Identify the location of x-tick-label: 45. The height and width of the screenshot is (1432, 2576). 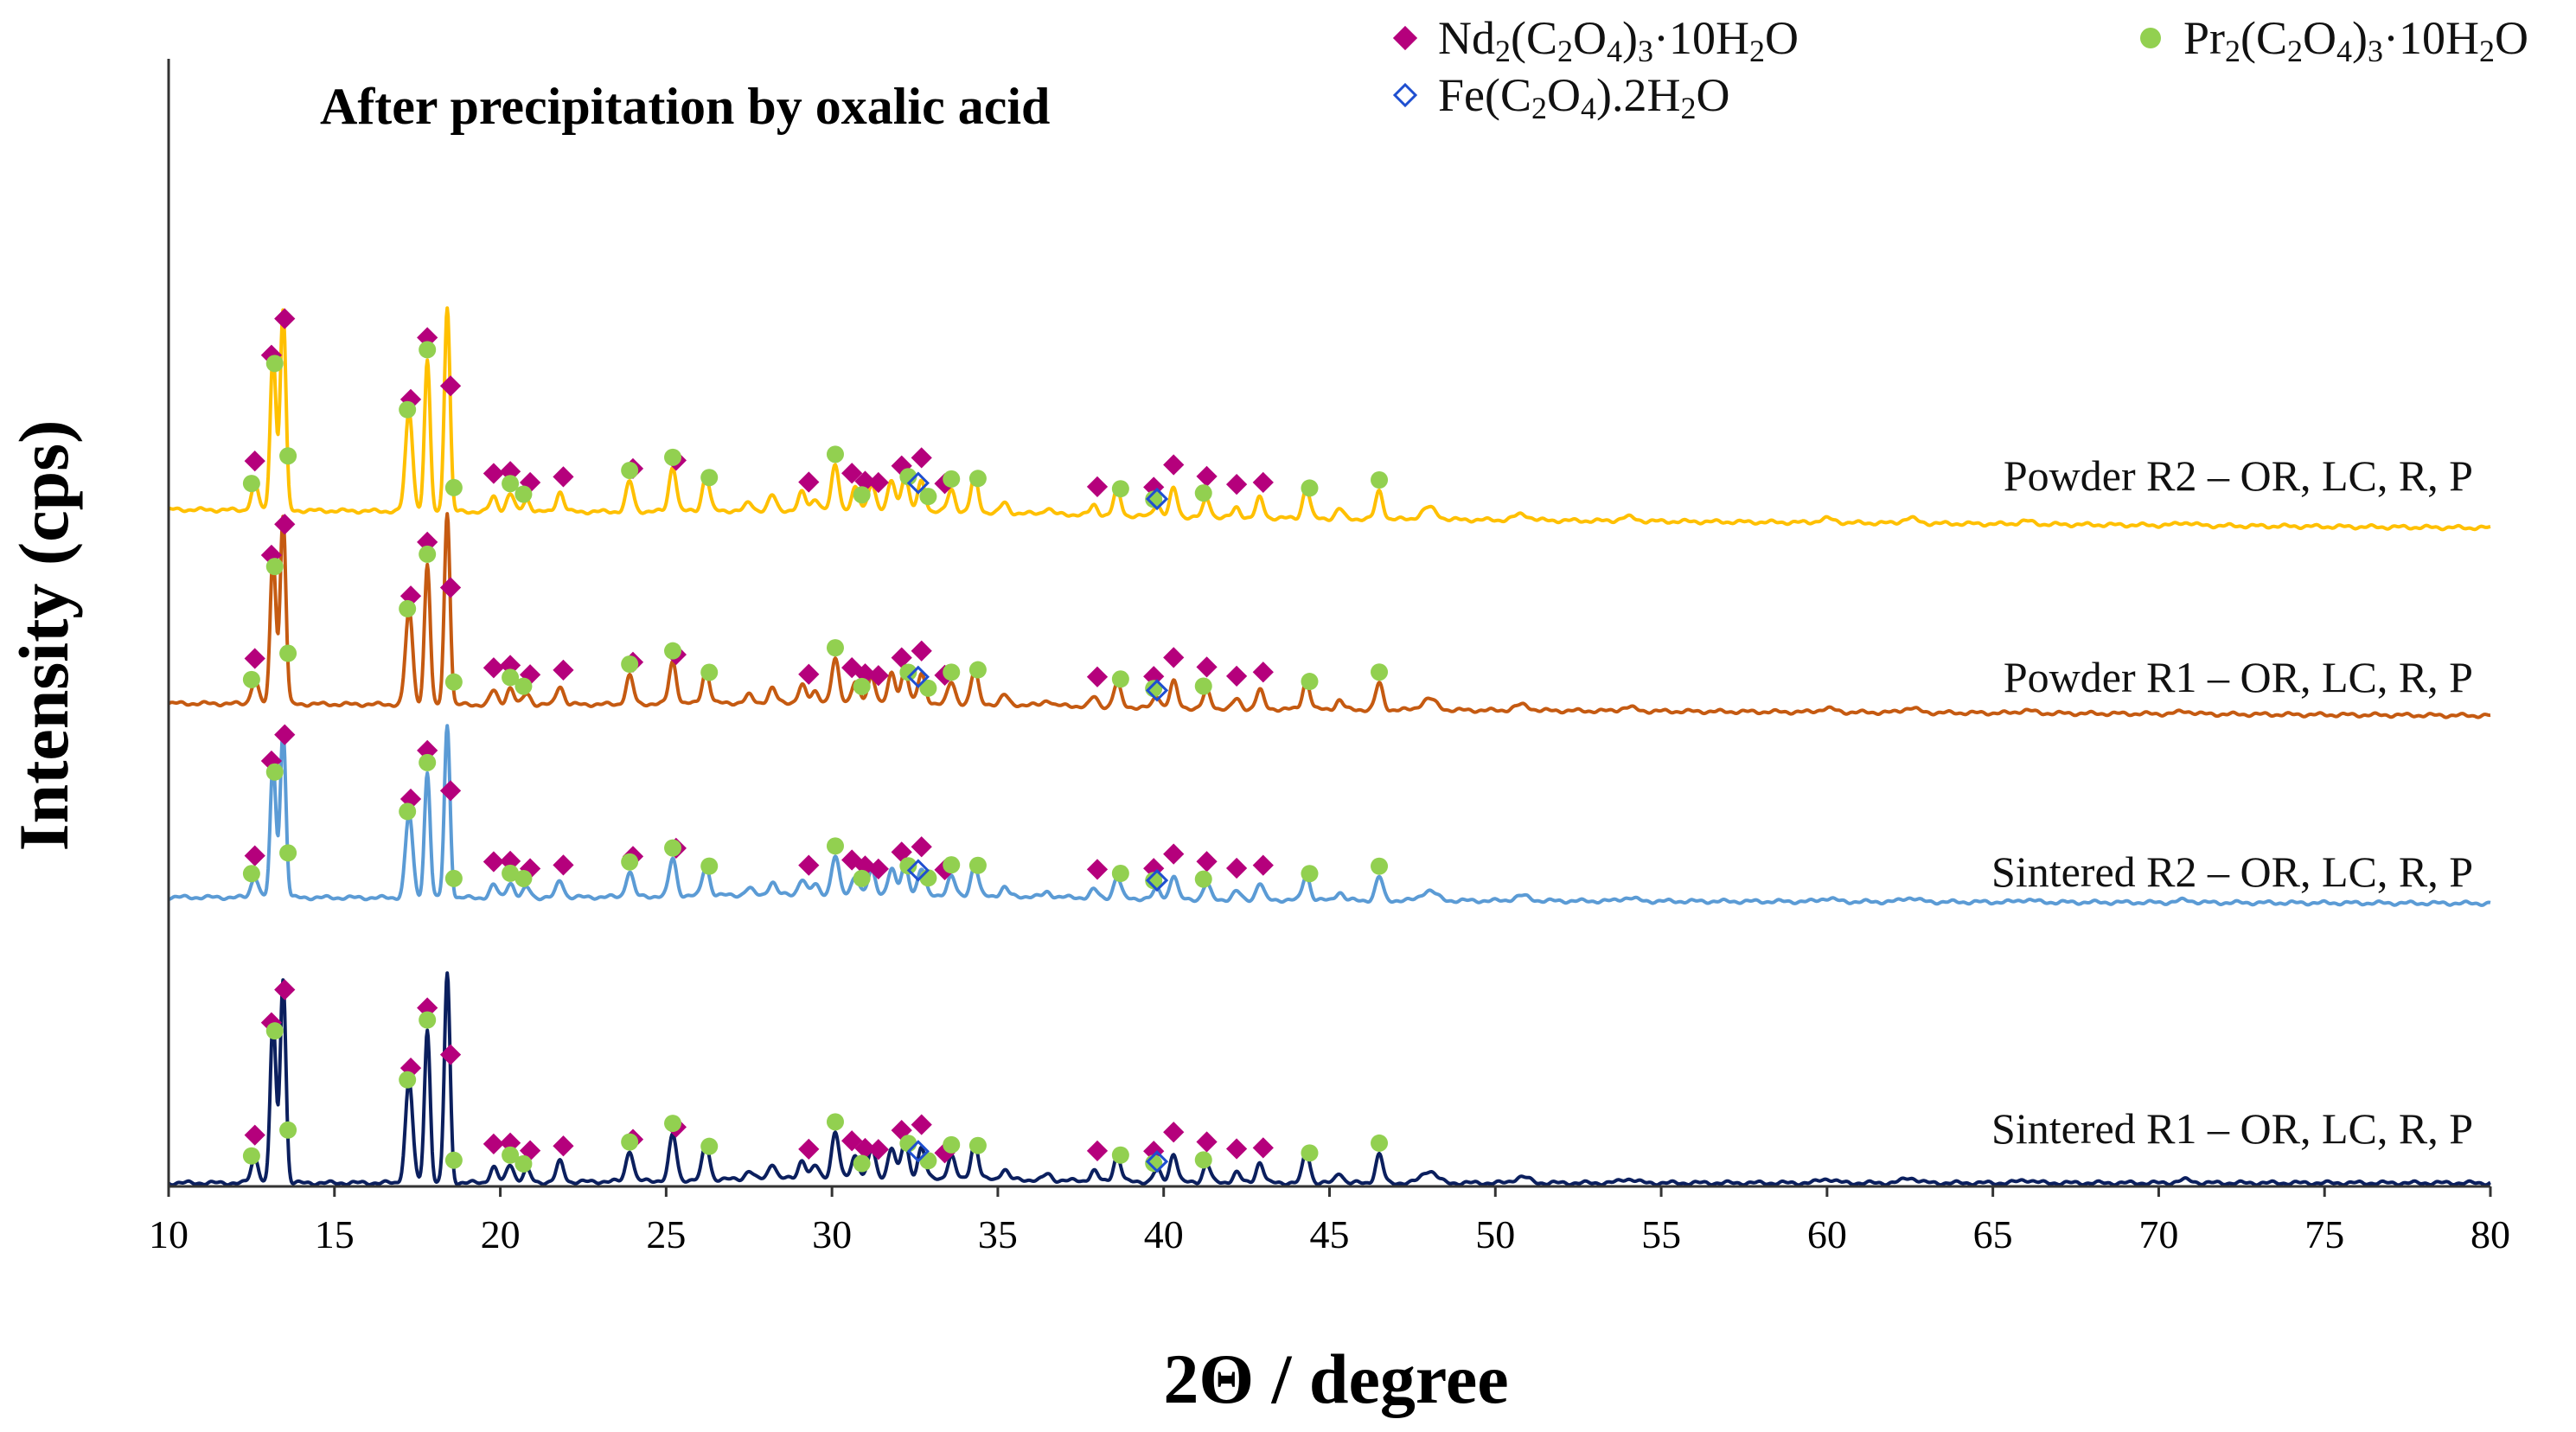
(1330, 1234).